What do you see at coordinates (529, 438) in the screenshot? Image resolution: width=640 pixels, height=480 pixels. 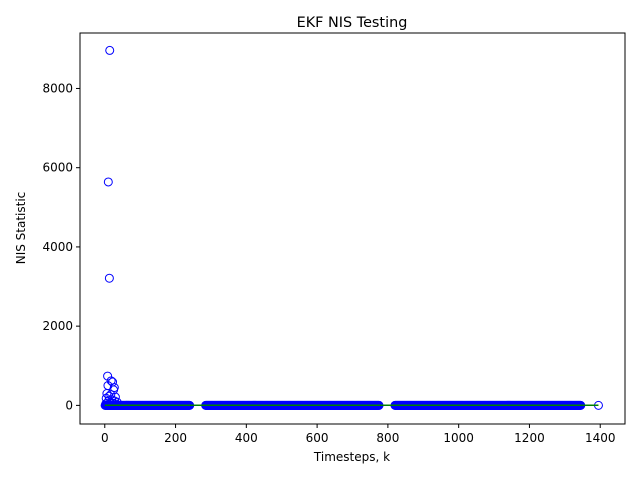 I see `x-tick-label: 1200` at bounding box center [529, 438].